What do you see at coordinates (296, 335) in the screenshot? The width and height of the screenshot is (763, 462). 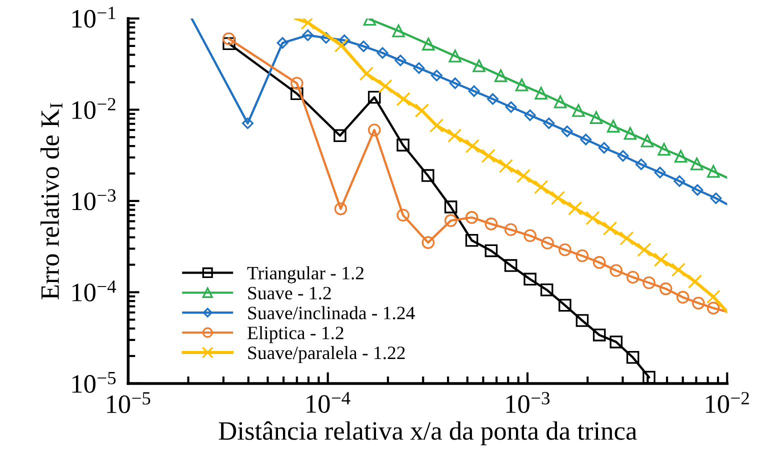 I see `legend-label: Eliptica - 1.2` at bounding box center [296, 335].